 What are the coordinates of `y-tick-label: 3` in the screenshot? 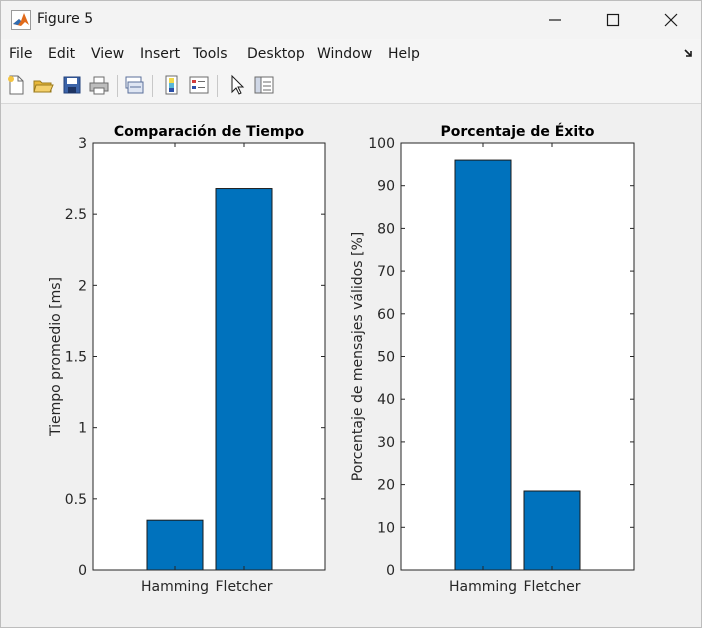 It's located at (82, 144).